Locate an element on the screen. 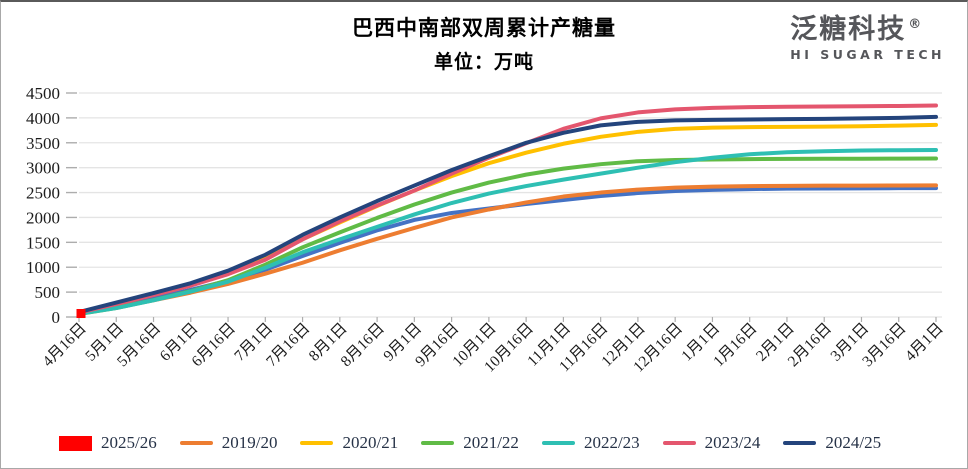 The height and width of the screenshot is (469, 968). brand-logo: 泛糖科技 ® HI SUGAR TECH is located at coordinates (867, 39).